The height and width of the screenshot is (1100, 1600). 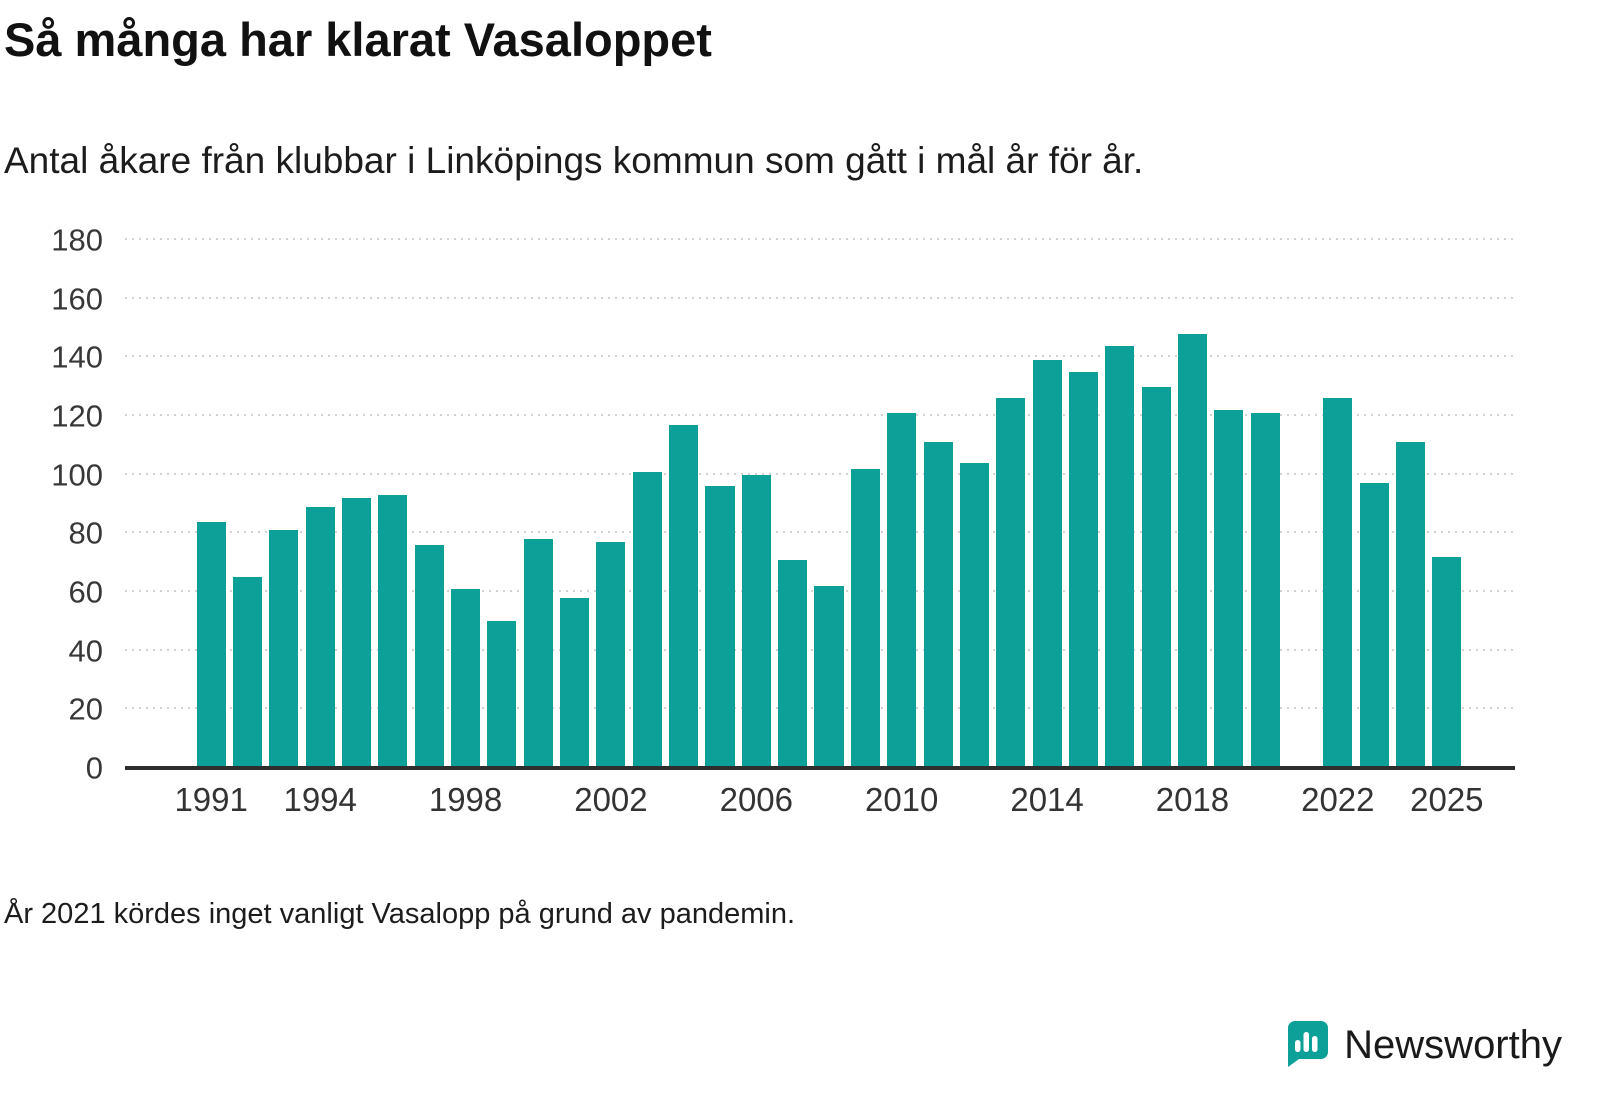 What do you see at coordinates (756, 621) in the screenshot?
I see `bar-2006` at bounding box center [756, 621].